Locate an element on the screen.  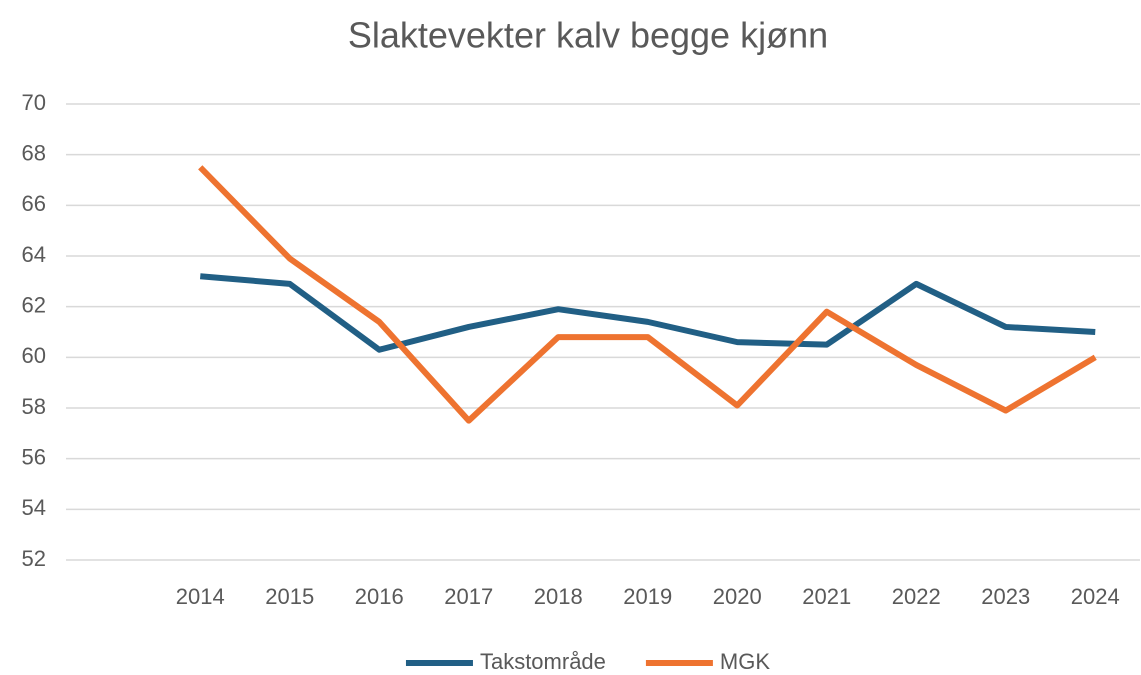
x-tick-label: 2014 is located at coordinates (200, 596).